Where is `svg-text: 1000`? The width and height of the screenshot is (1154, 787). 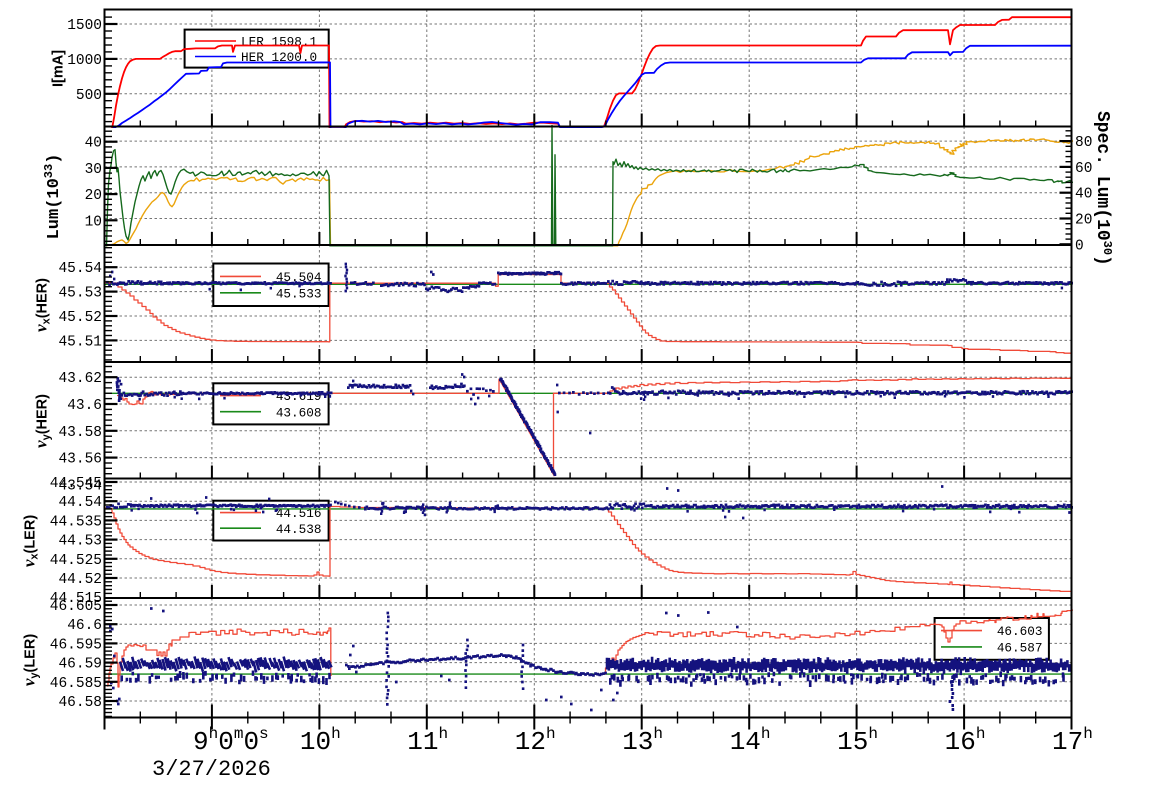
svg-text: 1000 is located at coordinates (84, 61).